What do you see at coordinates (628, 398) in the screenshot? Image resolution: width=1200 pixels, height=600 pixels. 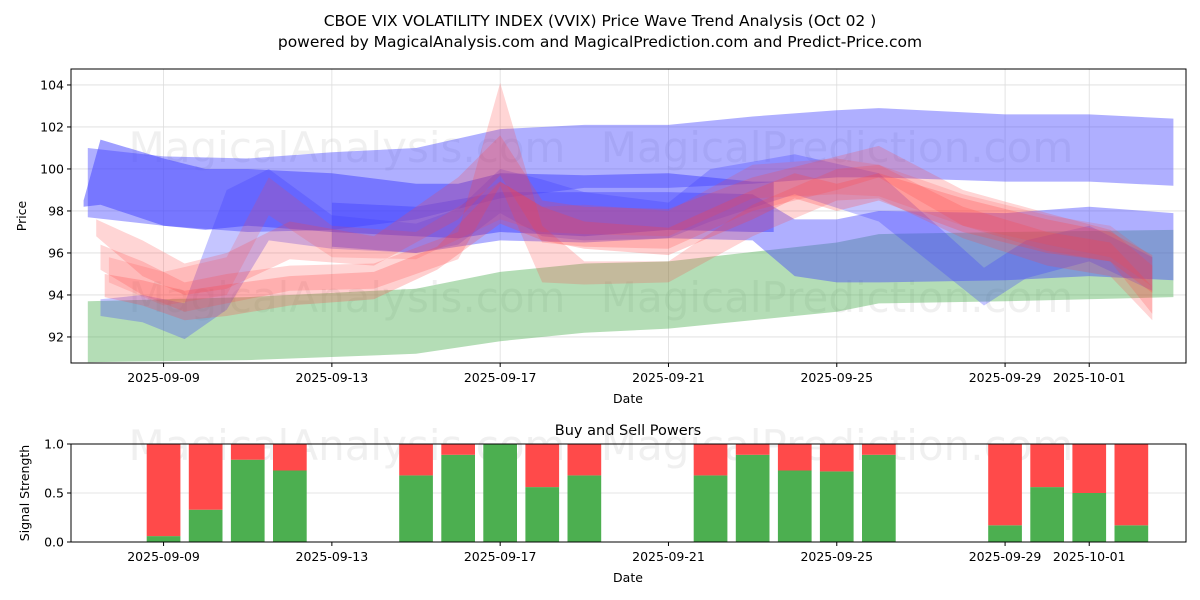 I see `price-x-label: Date` at bounding box center [628, 398].